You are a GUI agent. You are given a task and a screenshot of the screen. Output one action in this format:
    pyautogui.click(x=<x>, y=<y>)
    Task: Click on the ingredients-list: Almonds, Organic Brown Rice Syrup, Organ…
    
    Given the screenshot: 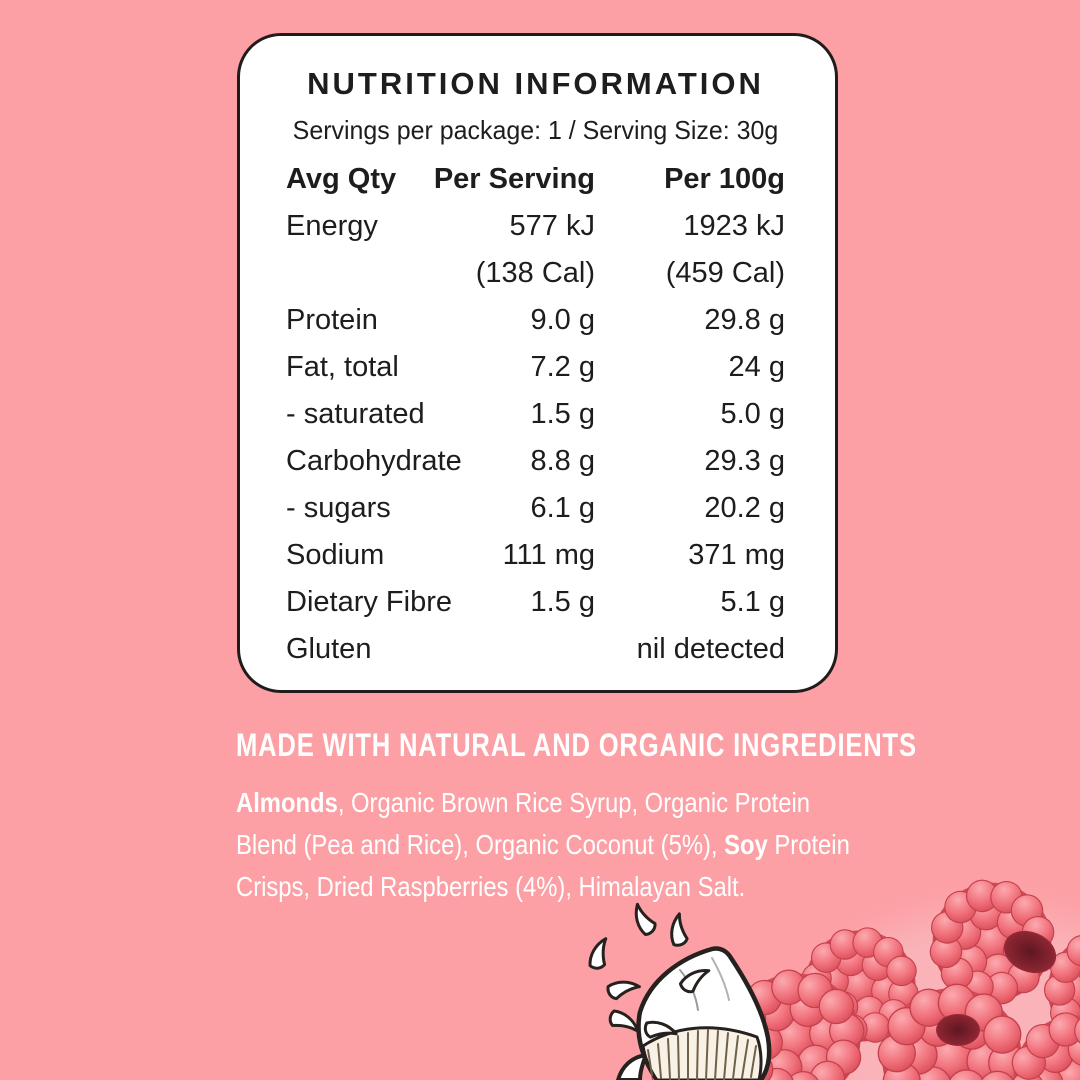 What is the action you would take?
    pyautogui.click(x=597, y=845)
    